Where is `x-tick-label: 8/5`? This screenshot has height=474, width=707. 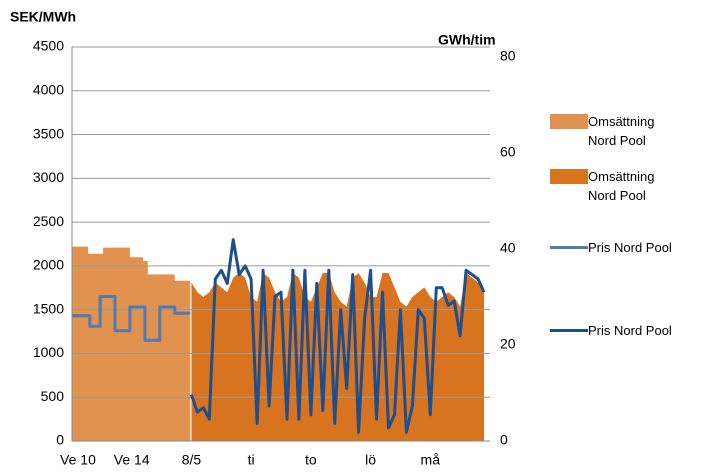
x-tick-label: 8/5 is located at coordinates (192, 460).